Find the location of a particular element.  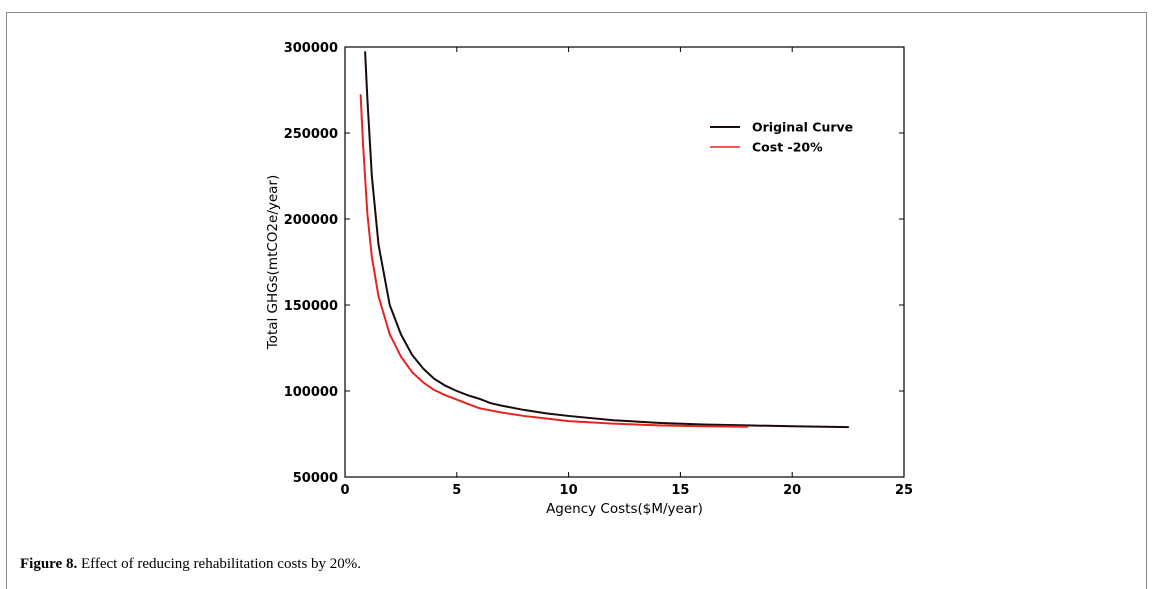

legend: Original Curve Cost -20% is located at coordinates (781, 137).